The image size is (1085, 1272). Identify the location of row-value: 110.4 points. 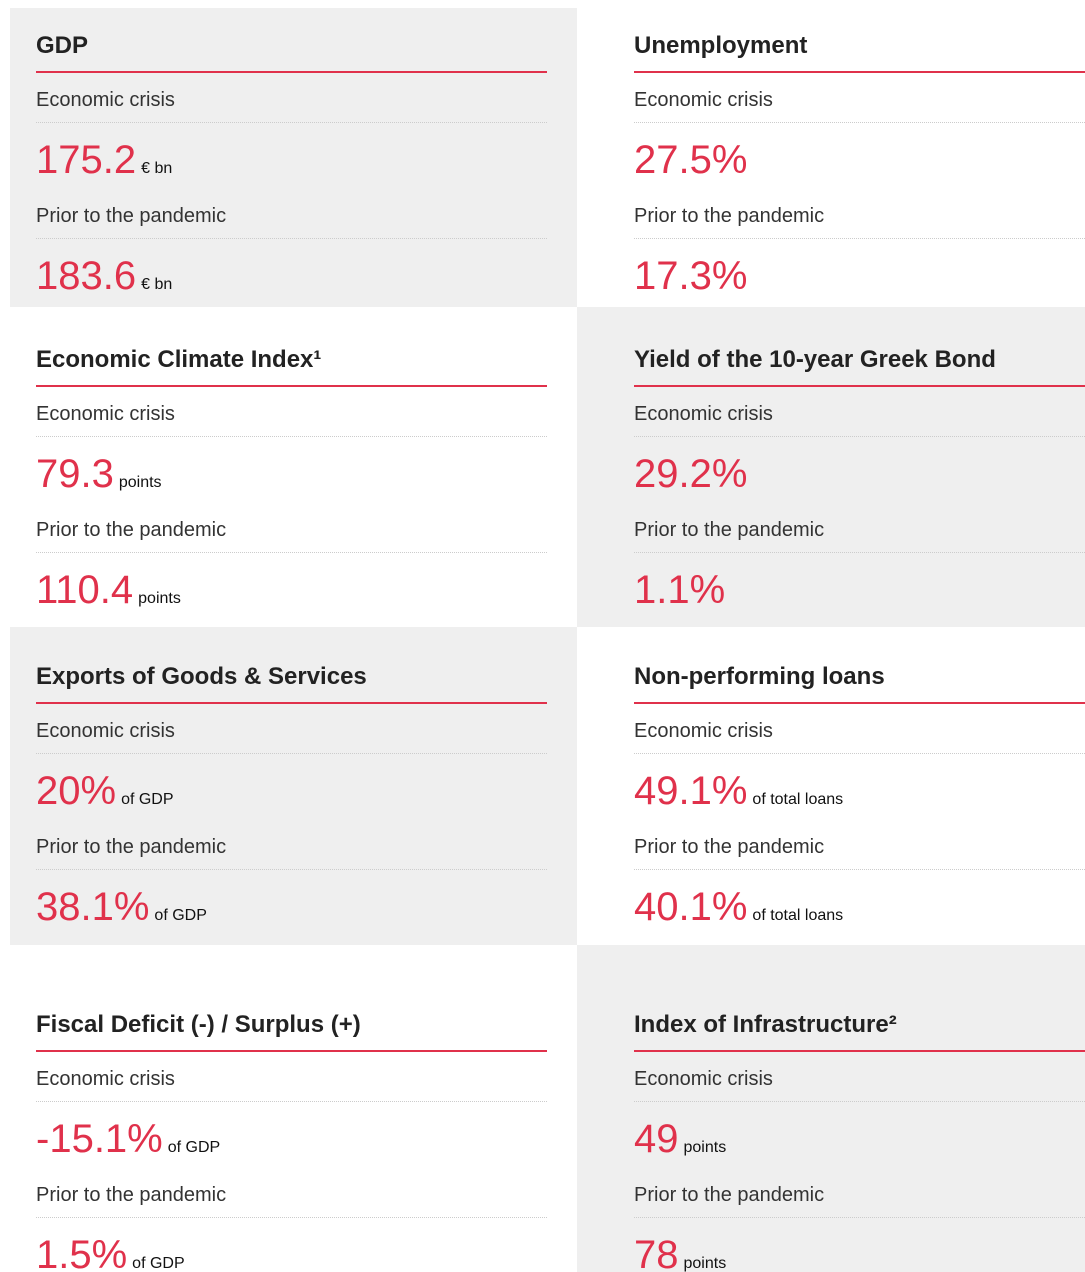
(108, 594).